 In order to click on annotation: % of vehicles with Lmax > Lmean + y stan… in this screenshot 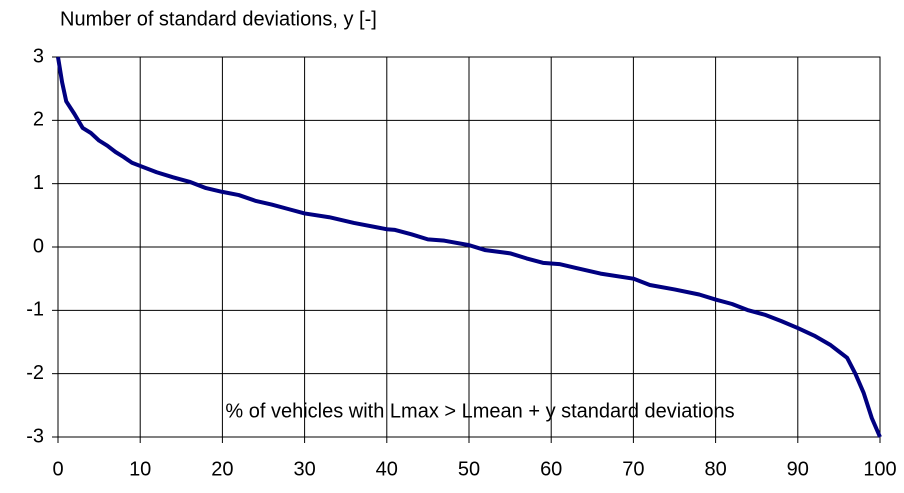, I will do `click(479, 411)`.